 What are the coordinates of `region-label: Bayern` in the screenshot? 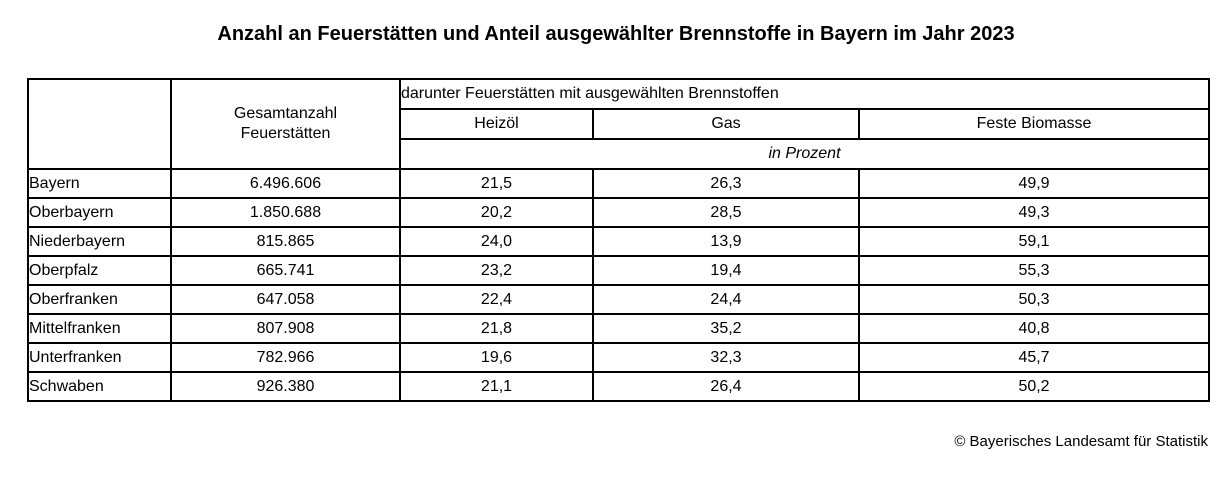 It's located at (99, 183).